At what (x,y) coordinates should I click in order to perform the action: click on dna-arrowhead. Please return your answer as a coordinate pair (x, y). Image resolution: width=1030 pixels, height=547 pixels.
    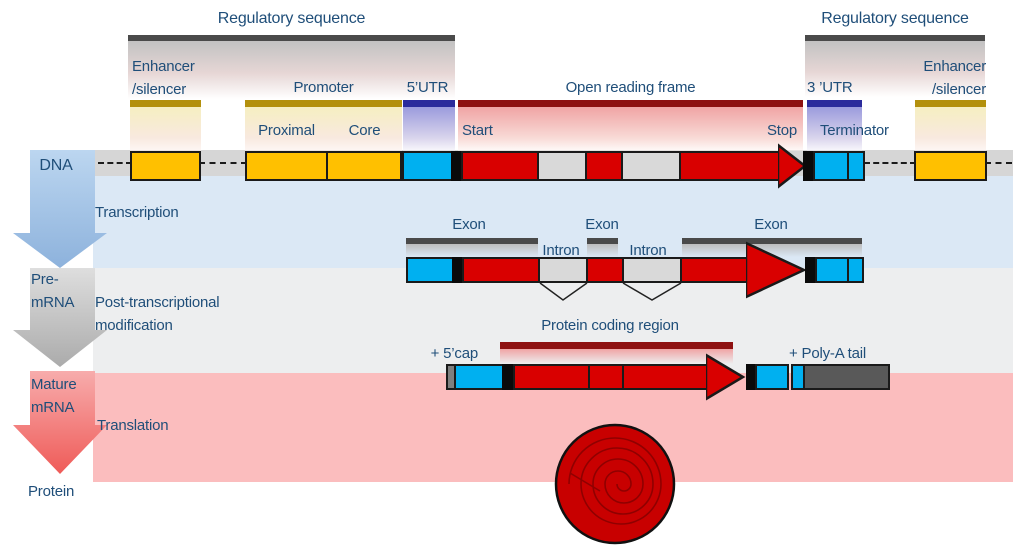
    Looking at the image, I should click on (793, 166).